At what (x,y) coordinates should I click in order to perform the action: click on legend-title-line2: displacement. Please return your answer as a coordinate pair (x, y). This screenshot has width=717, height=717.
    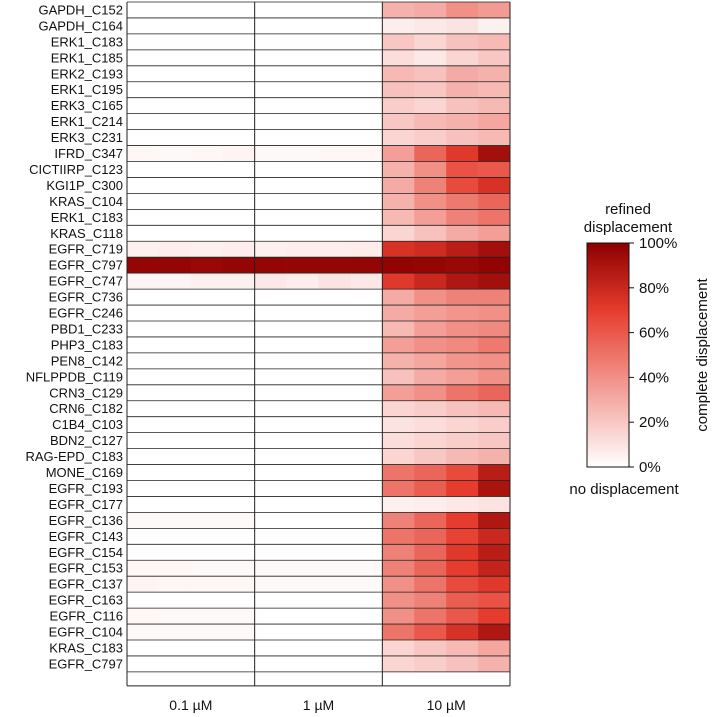
    Looking at the image, I should click on (628, 227).